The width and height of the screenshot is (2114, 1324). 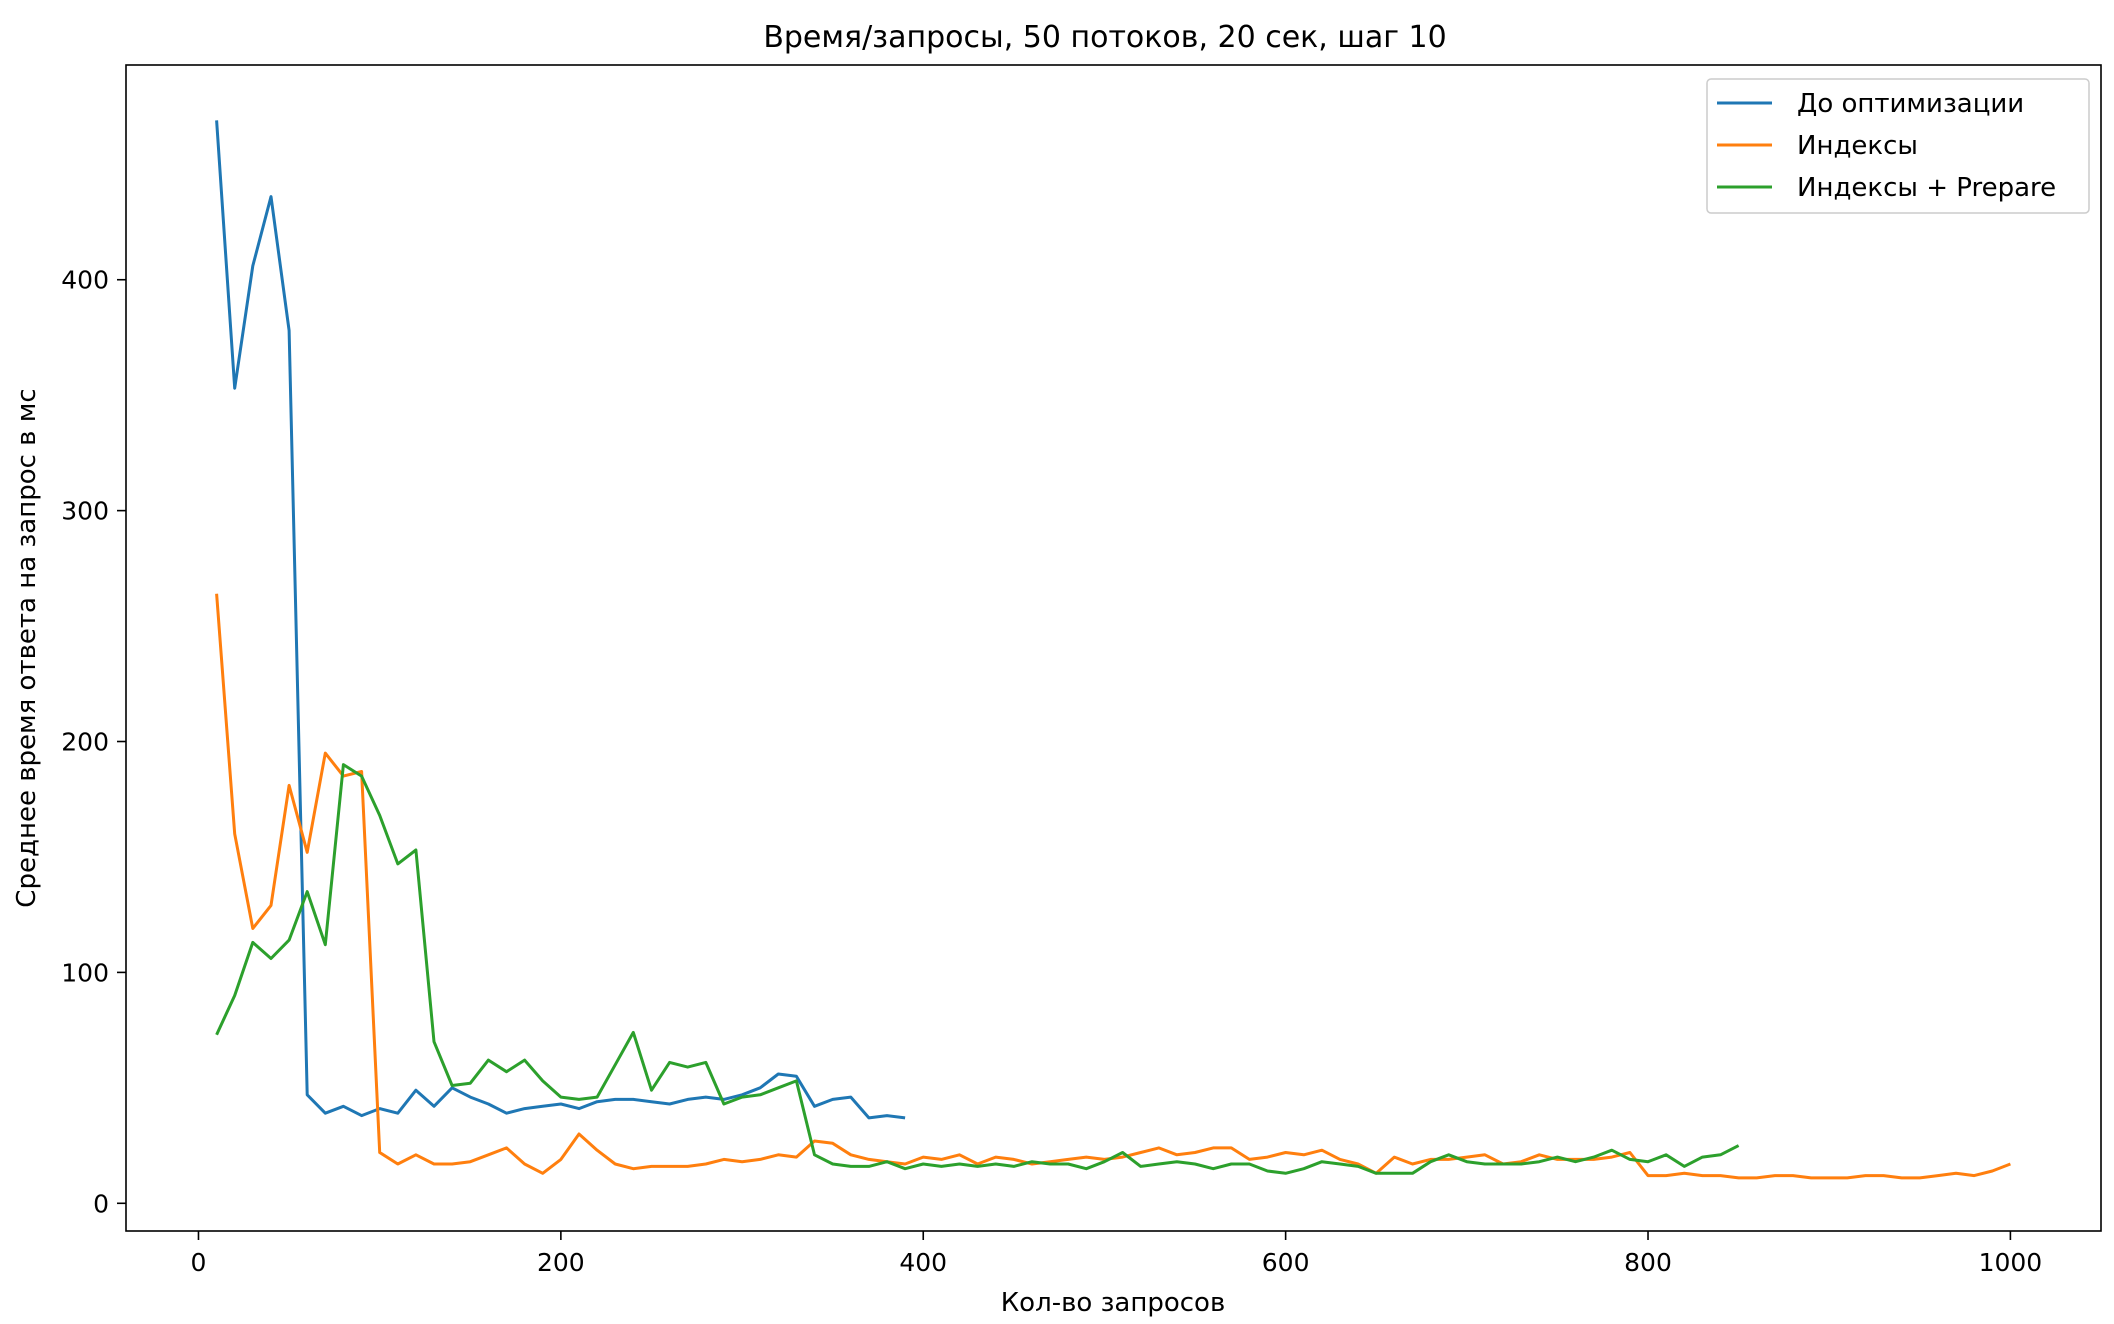 What do you see at coordinates (1857, 146) in the screenshot?
I see `legend-label-indexes: Индексы` at bounding box center [1857, 146].